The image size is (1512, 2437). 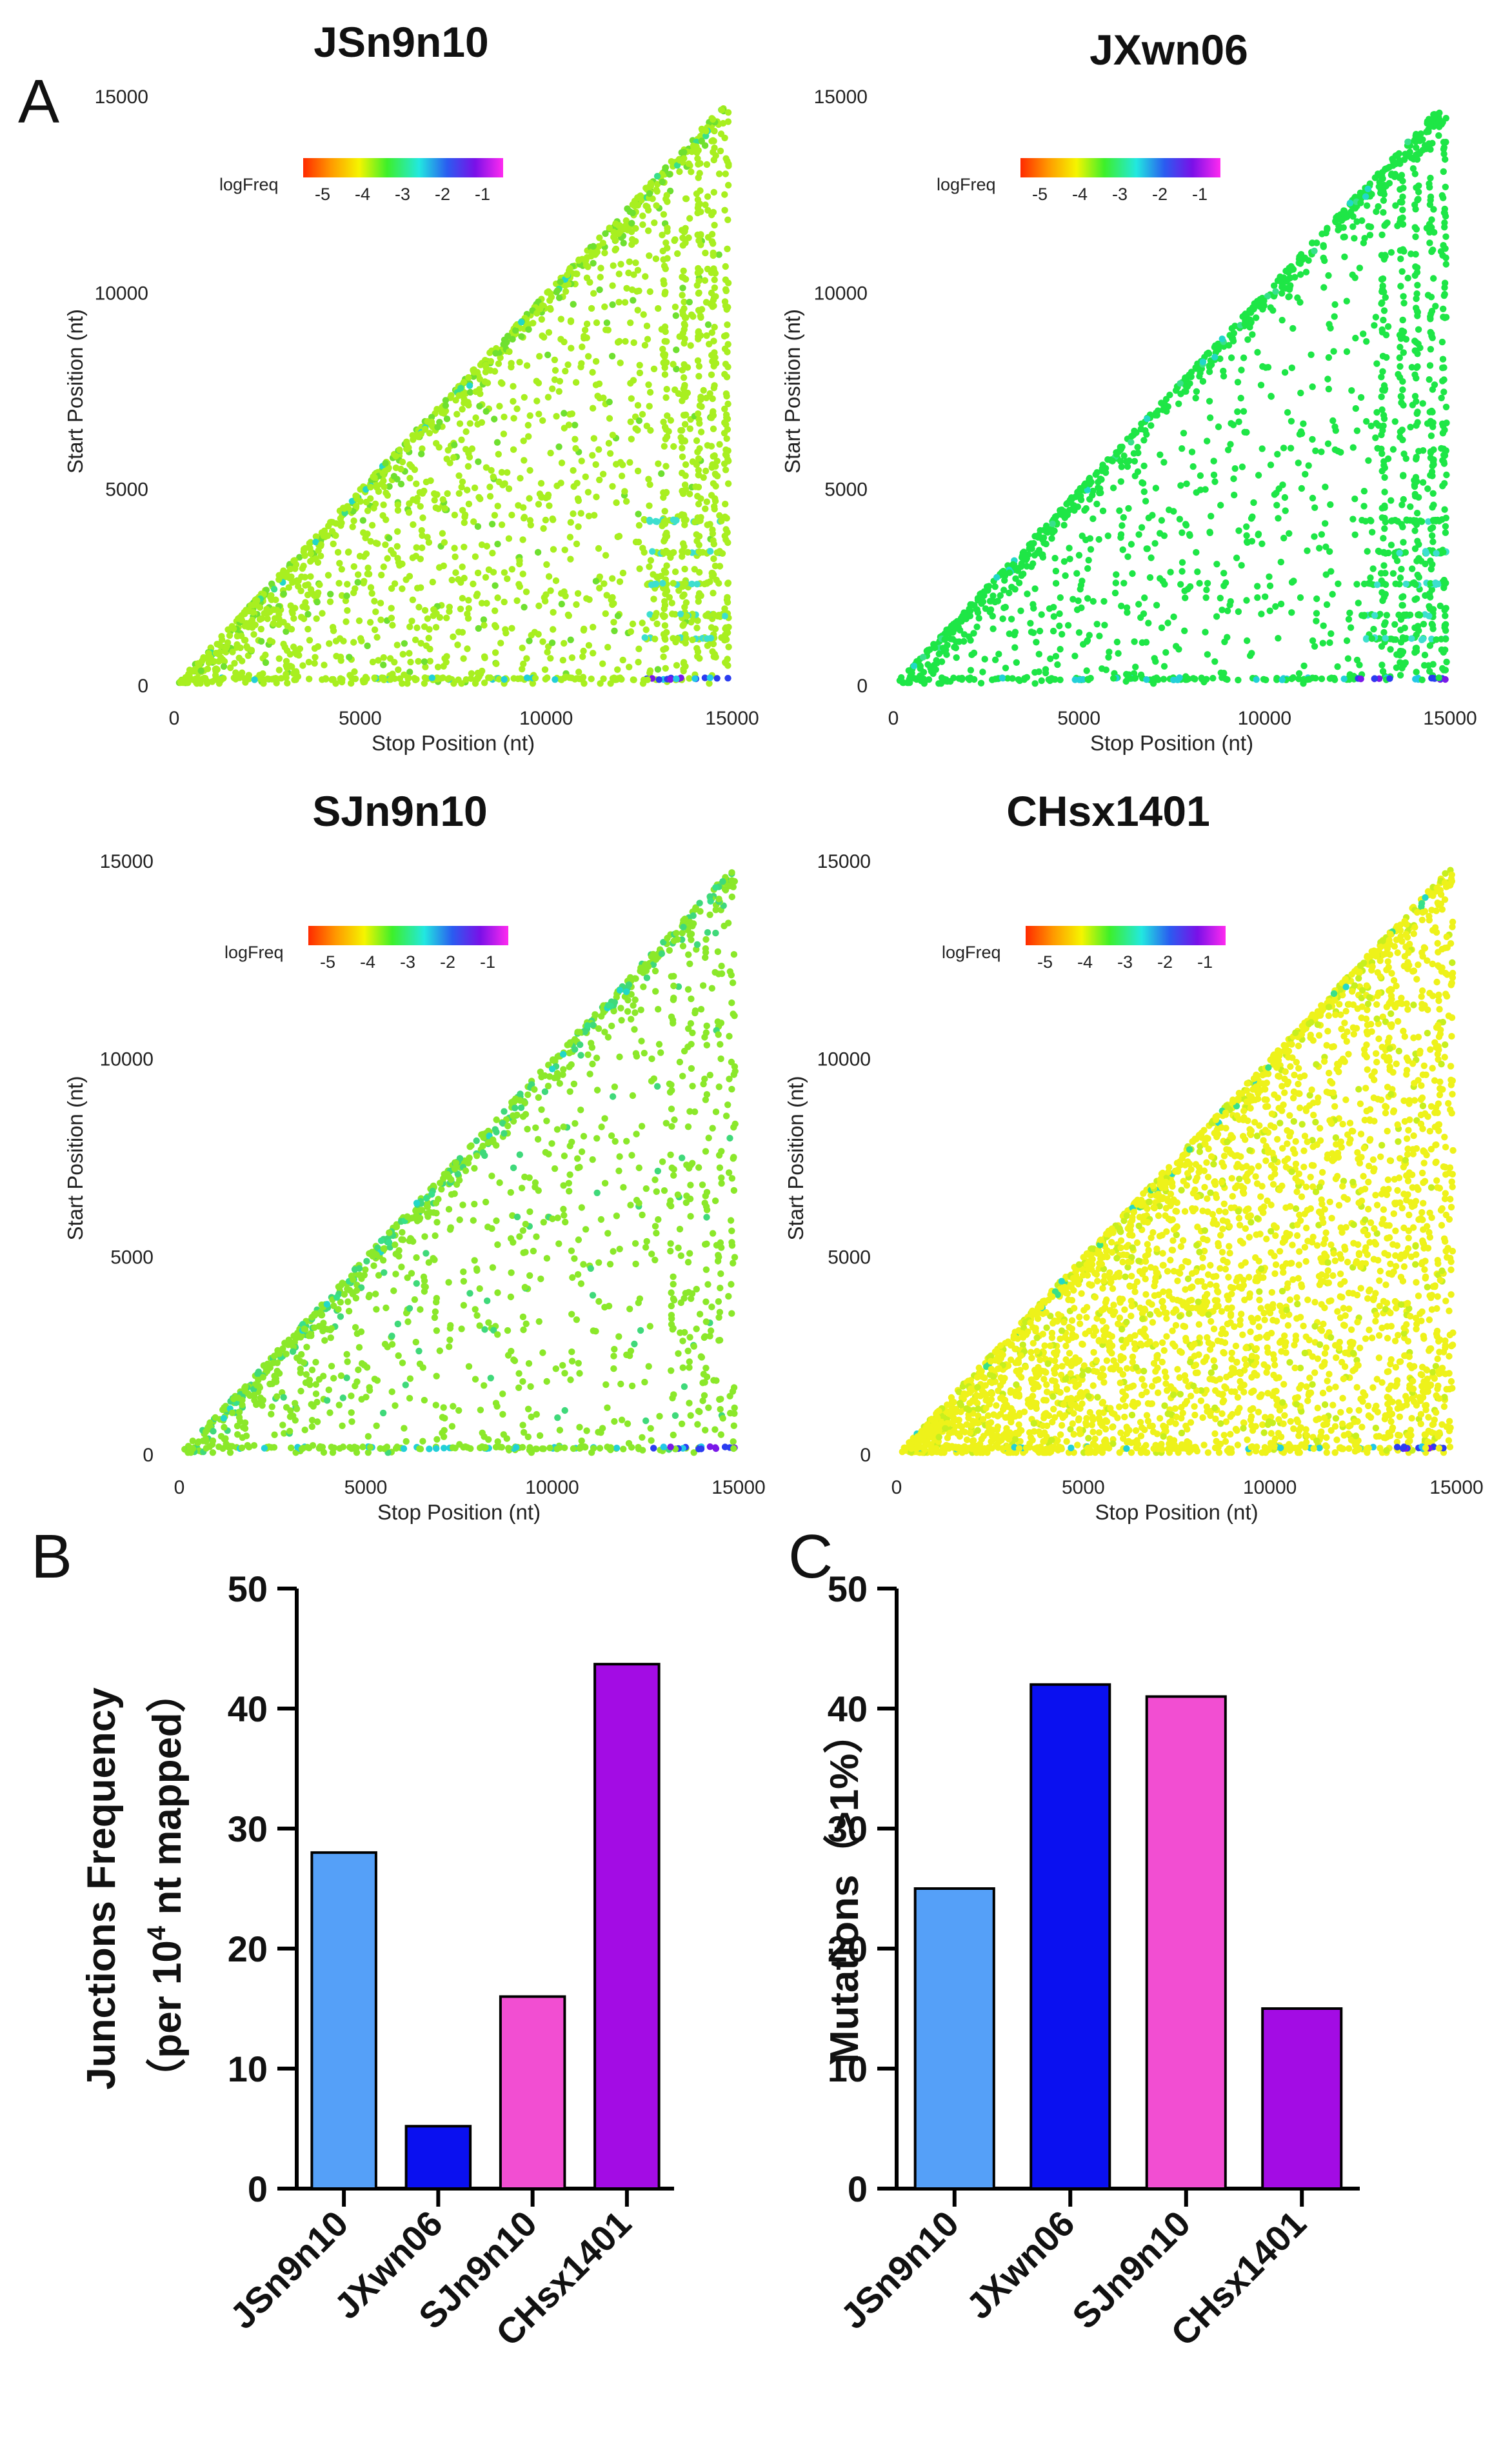 I want to click on legend-tick-label: -1, so click(x=1200, y=195).